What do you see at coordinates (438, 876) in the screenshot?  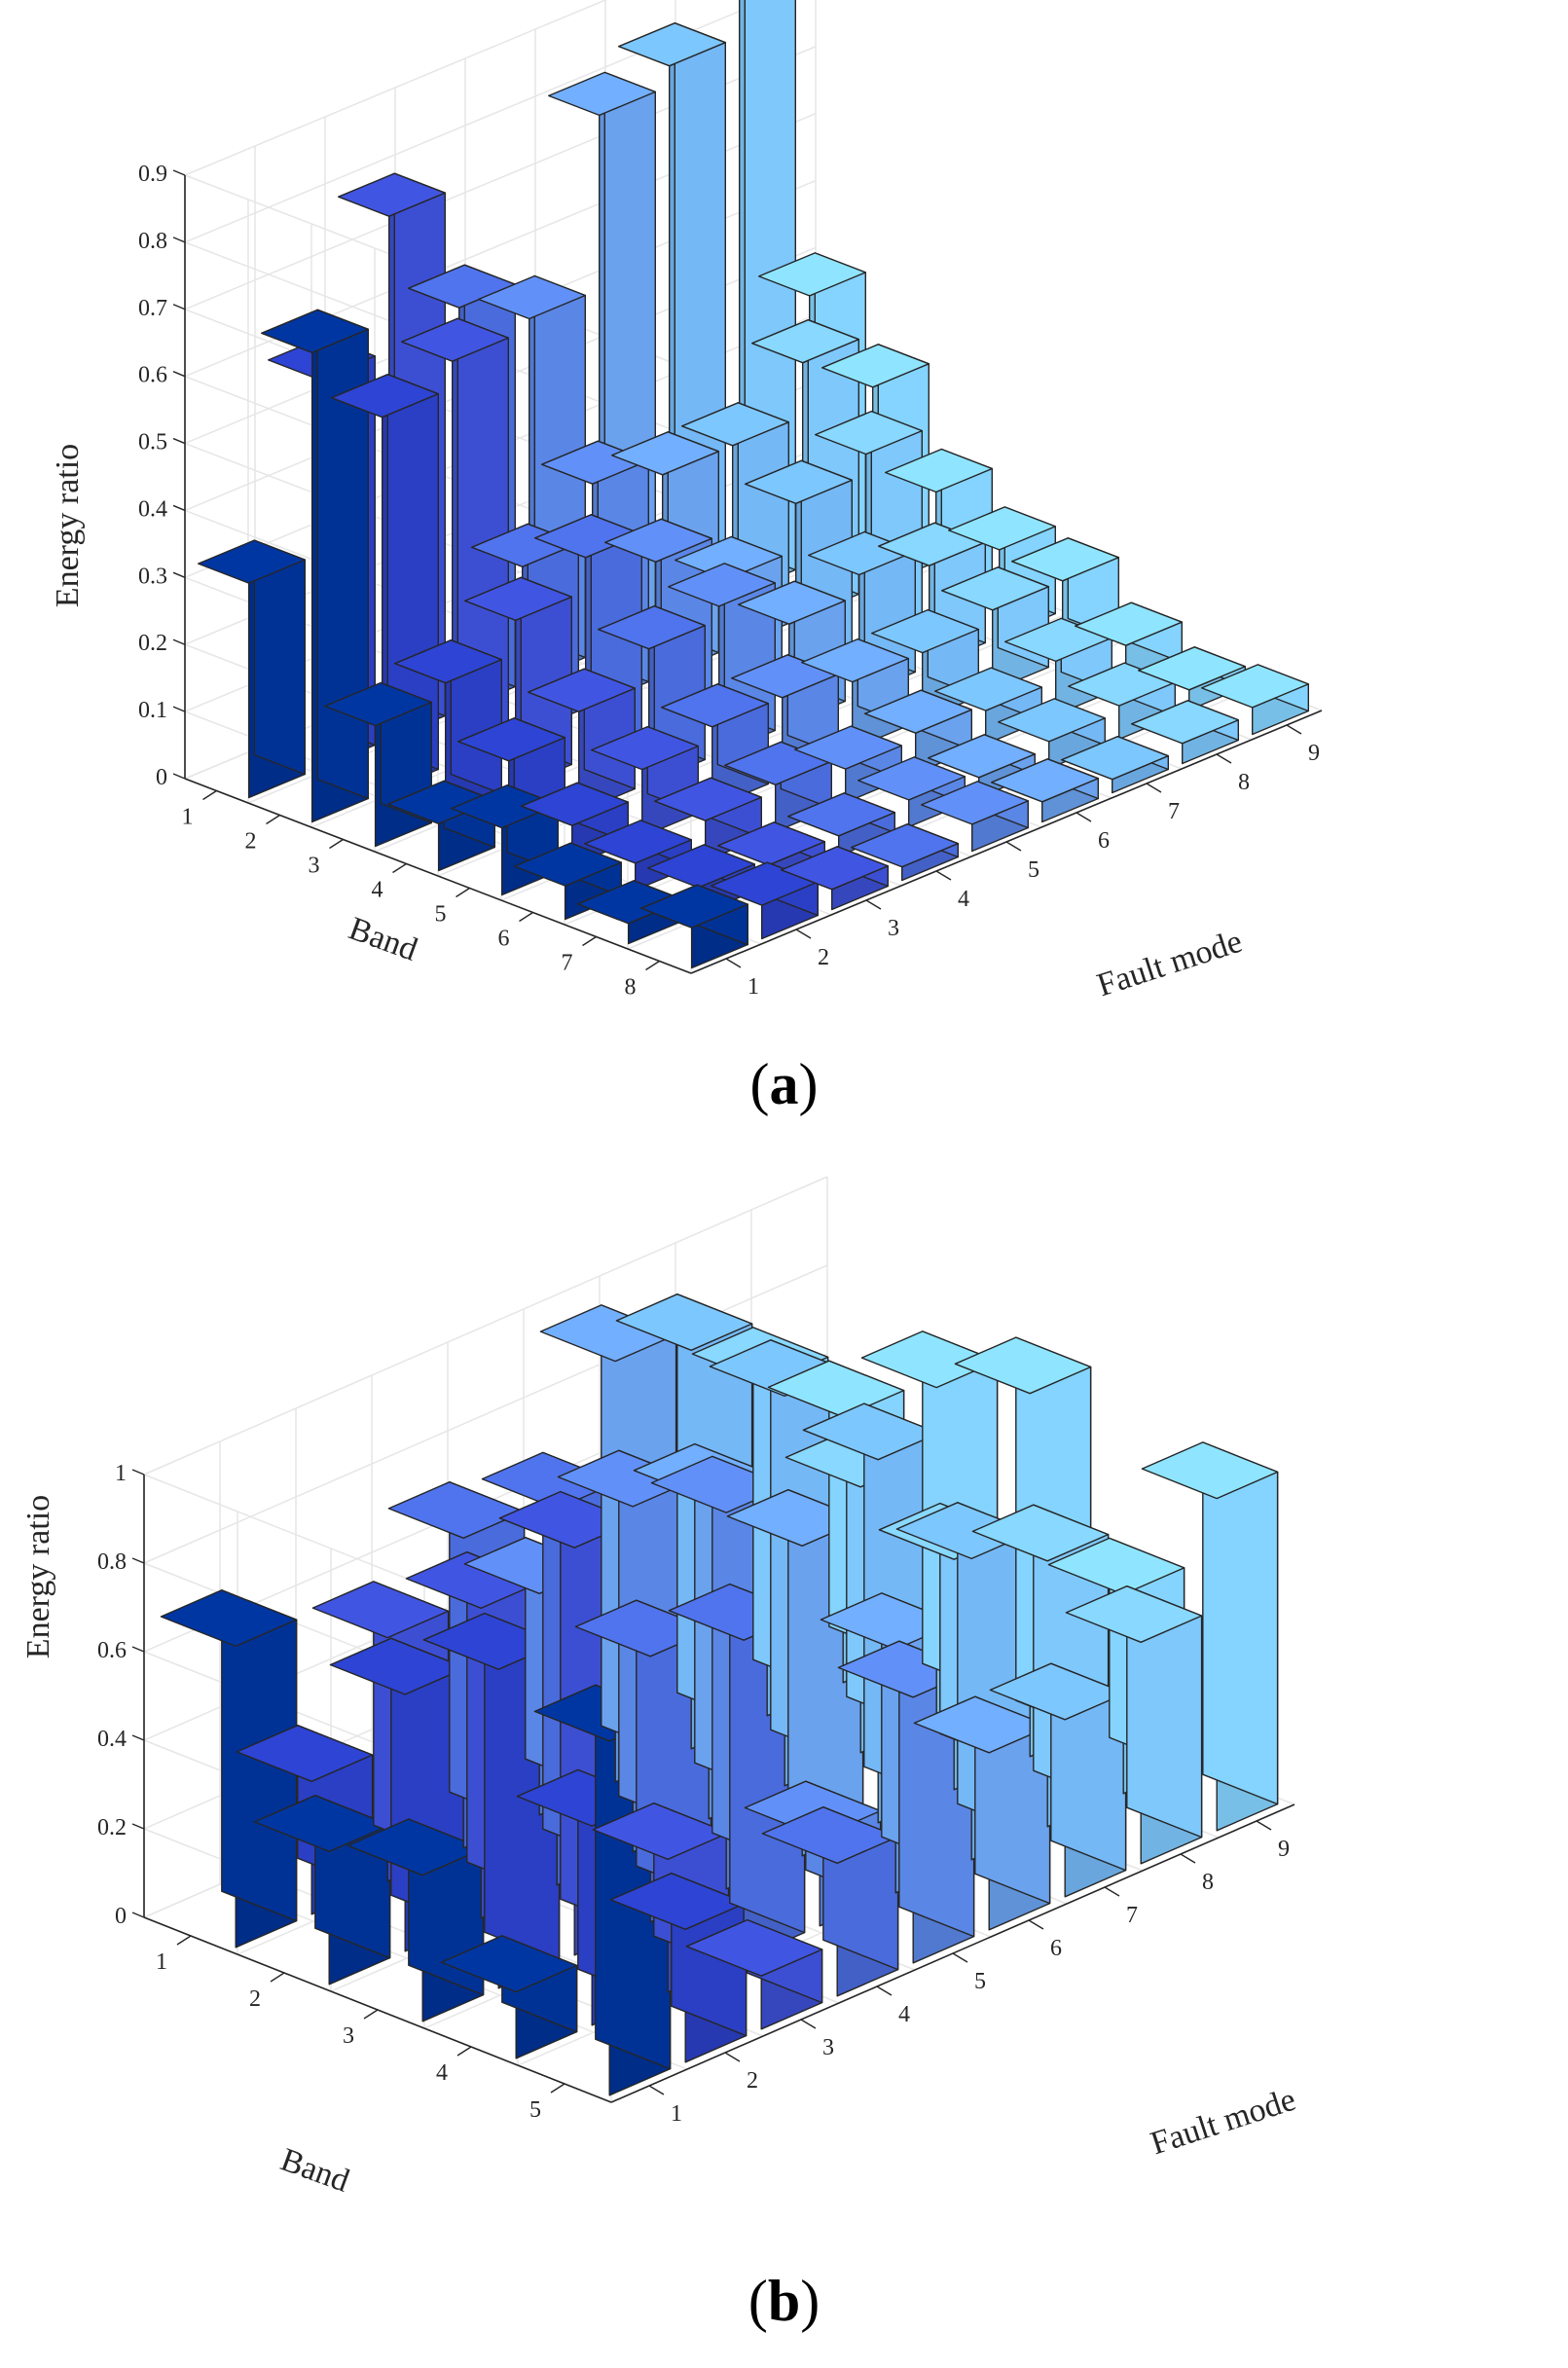 I see `band-axis-line` at bounding box center [438, 876].